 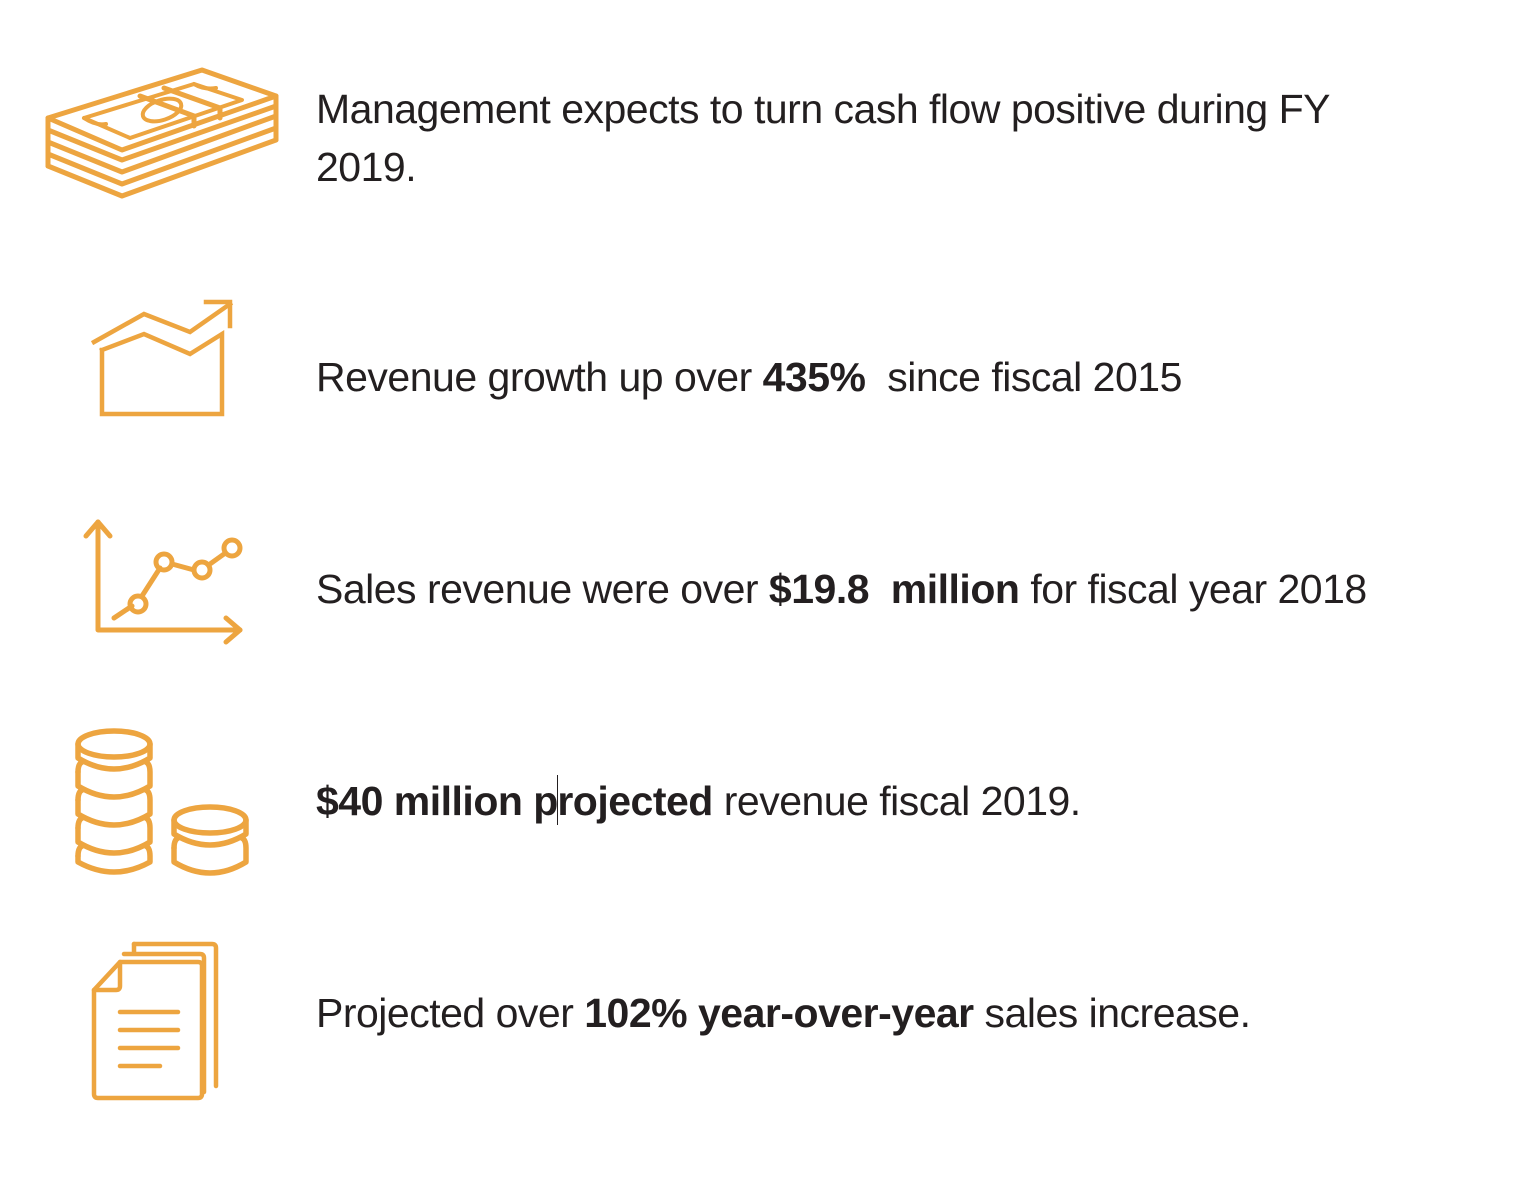 What do you see at coordinates (450, 1013) in the screenshot?
I see `text-regular: Projected over` at bounding box center [450, 1013].